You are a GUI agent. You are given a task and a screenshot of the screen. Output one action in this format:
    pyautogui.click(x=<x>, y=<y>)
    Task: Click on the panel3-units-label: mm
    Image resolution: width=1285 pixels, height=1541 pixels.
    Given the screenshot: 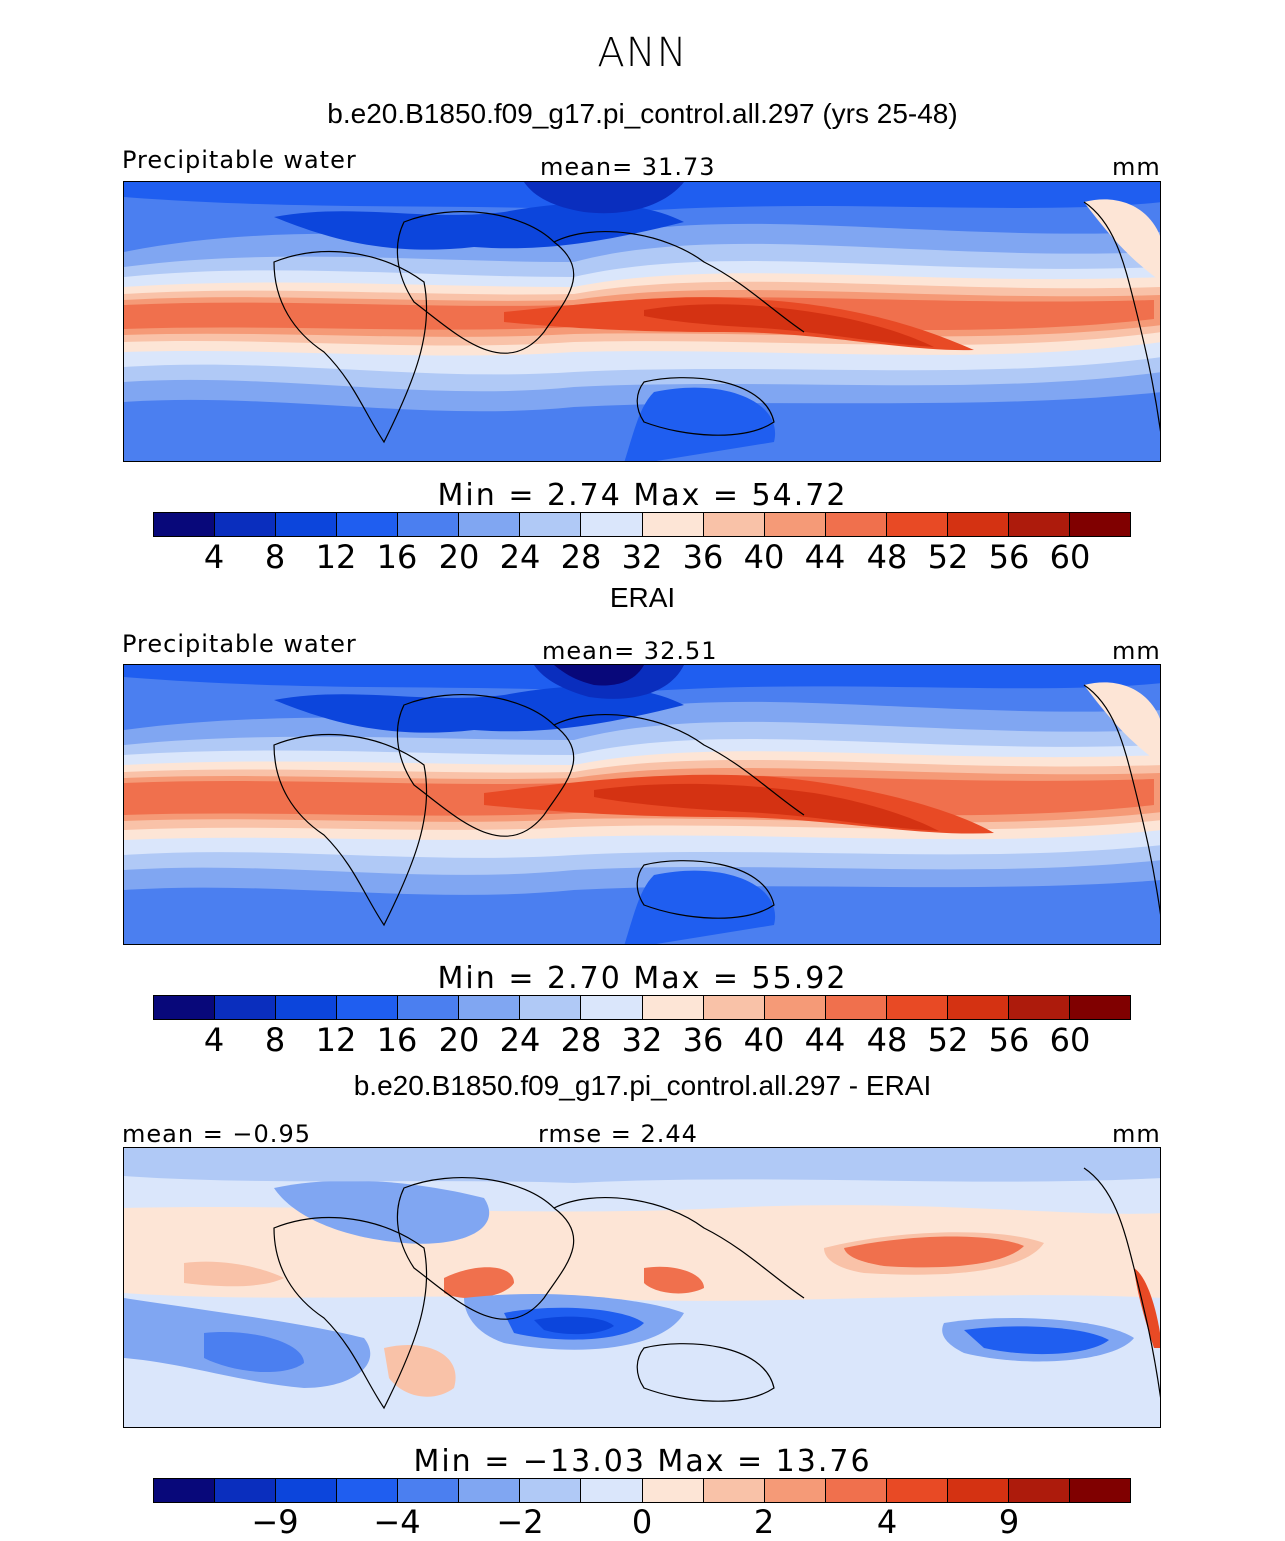 What is the action you would take?
    pyautogui.click(x=1136, y=1134)
    